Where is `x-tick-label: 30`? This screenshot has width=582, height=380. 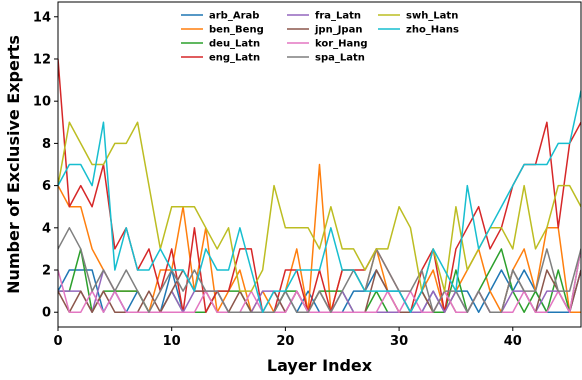
x-tick-label: 30 is located at coordinates (399, 341).